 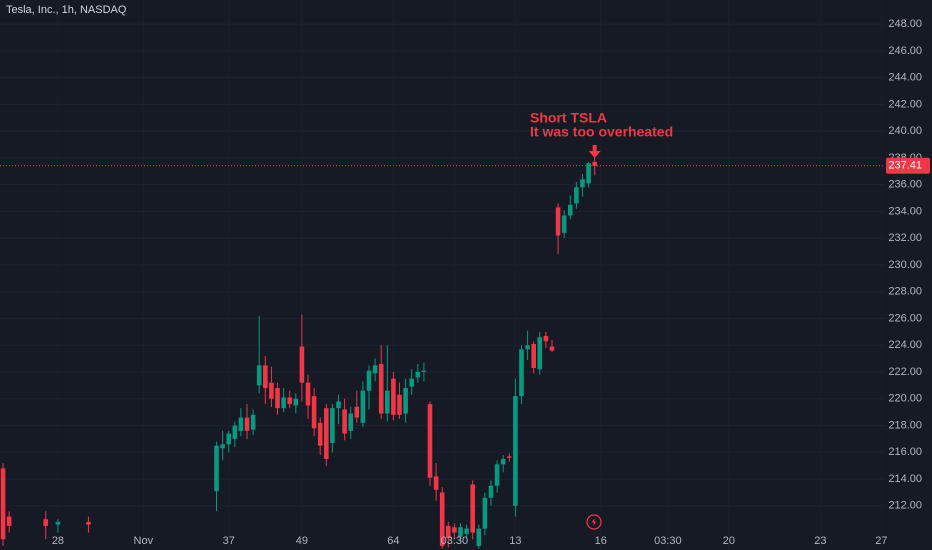 I want to click on y-tick-label: 240.00, so click(x=905, y=131).